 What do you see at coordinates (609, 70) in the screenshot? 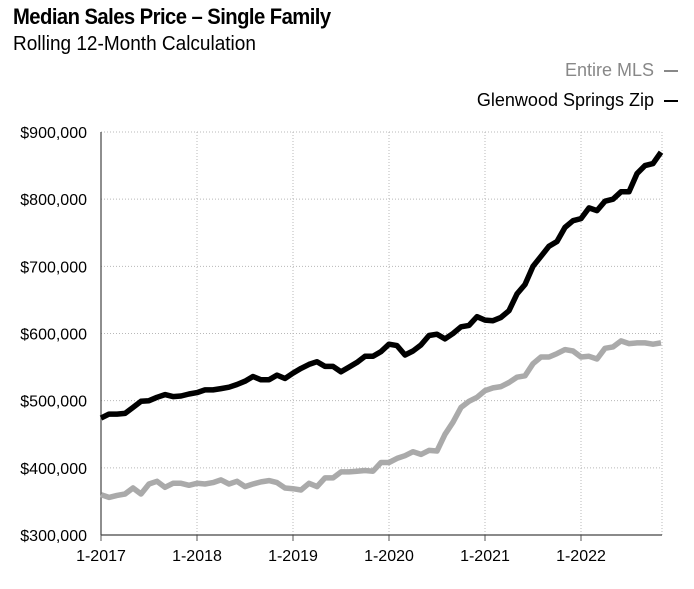
I see `legend-label-entire-mls: Entire MLS` at bounding box center [609, 70].